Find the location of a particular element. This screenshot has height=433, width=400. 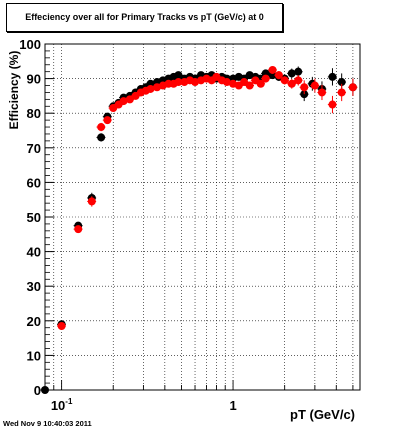

x-tick-label: 10-1 is located at coordinates (62, 405).